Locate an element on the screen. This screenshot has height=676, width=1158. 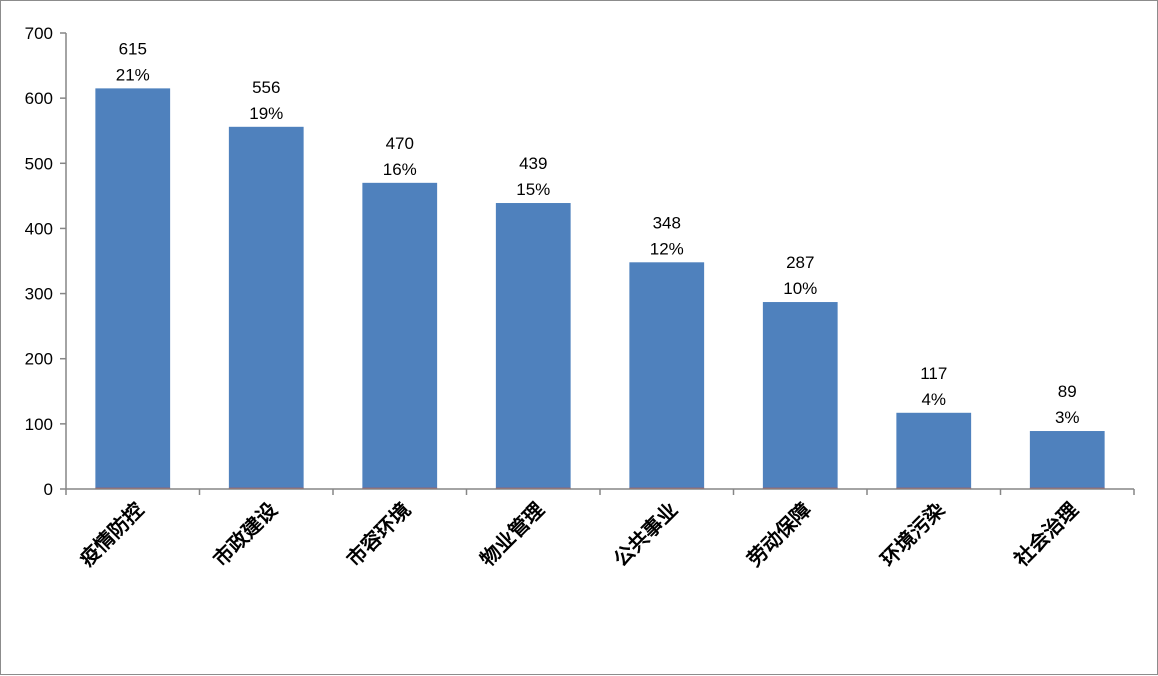
value-label: 287 is located at coordinates (800, 262).